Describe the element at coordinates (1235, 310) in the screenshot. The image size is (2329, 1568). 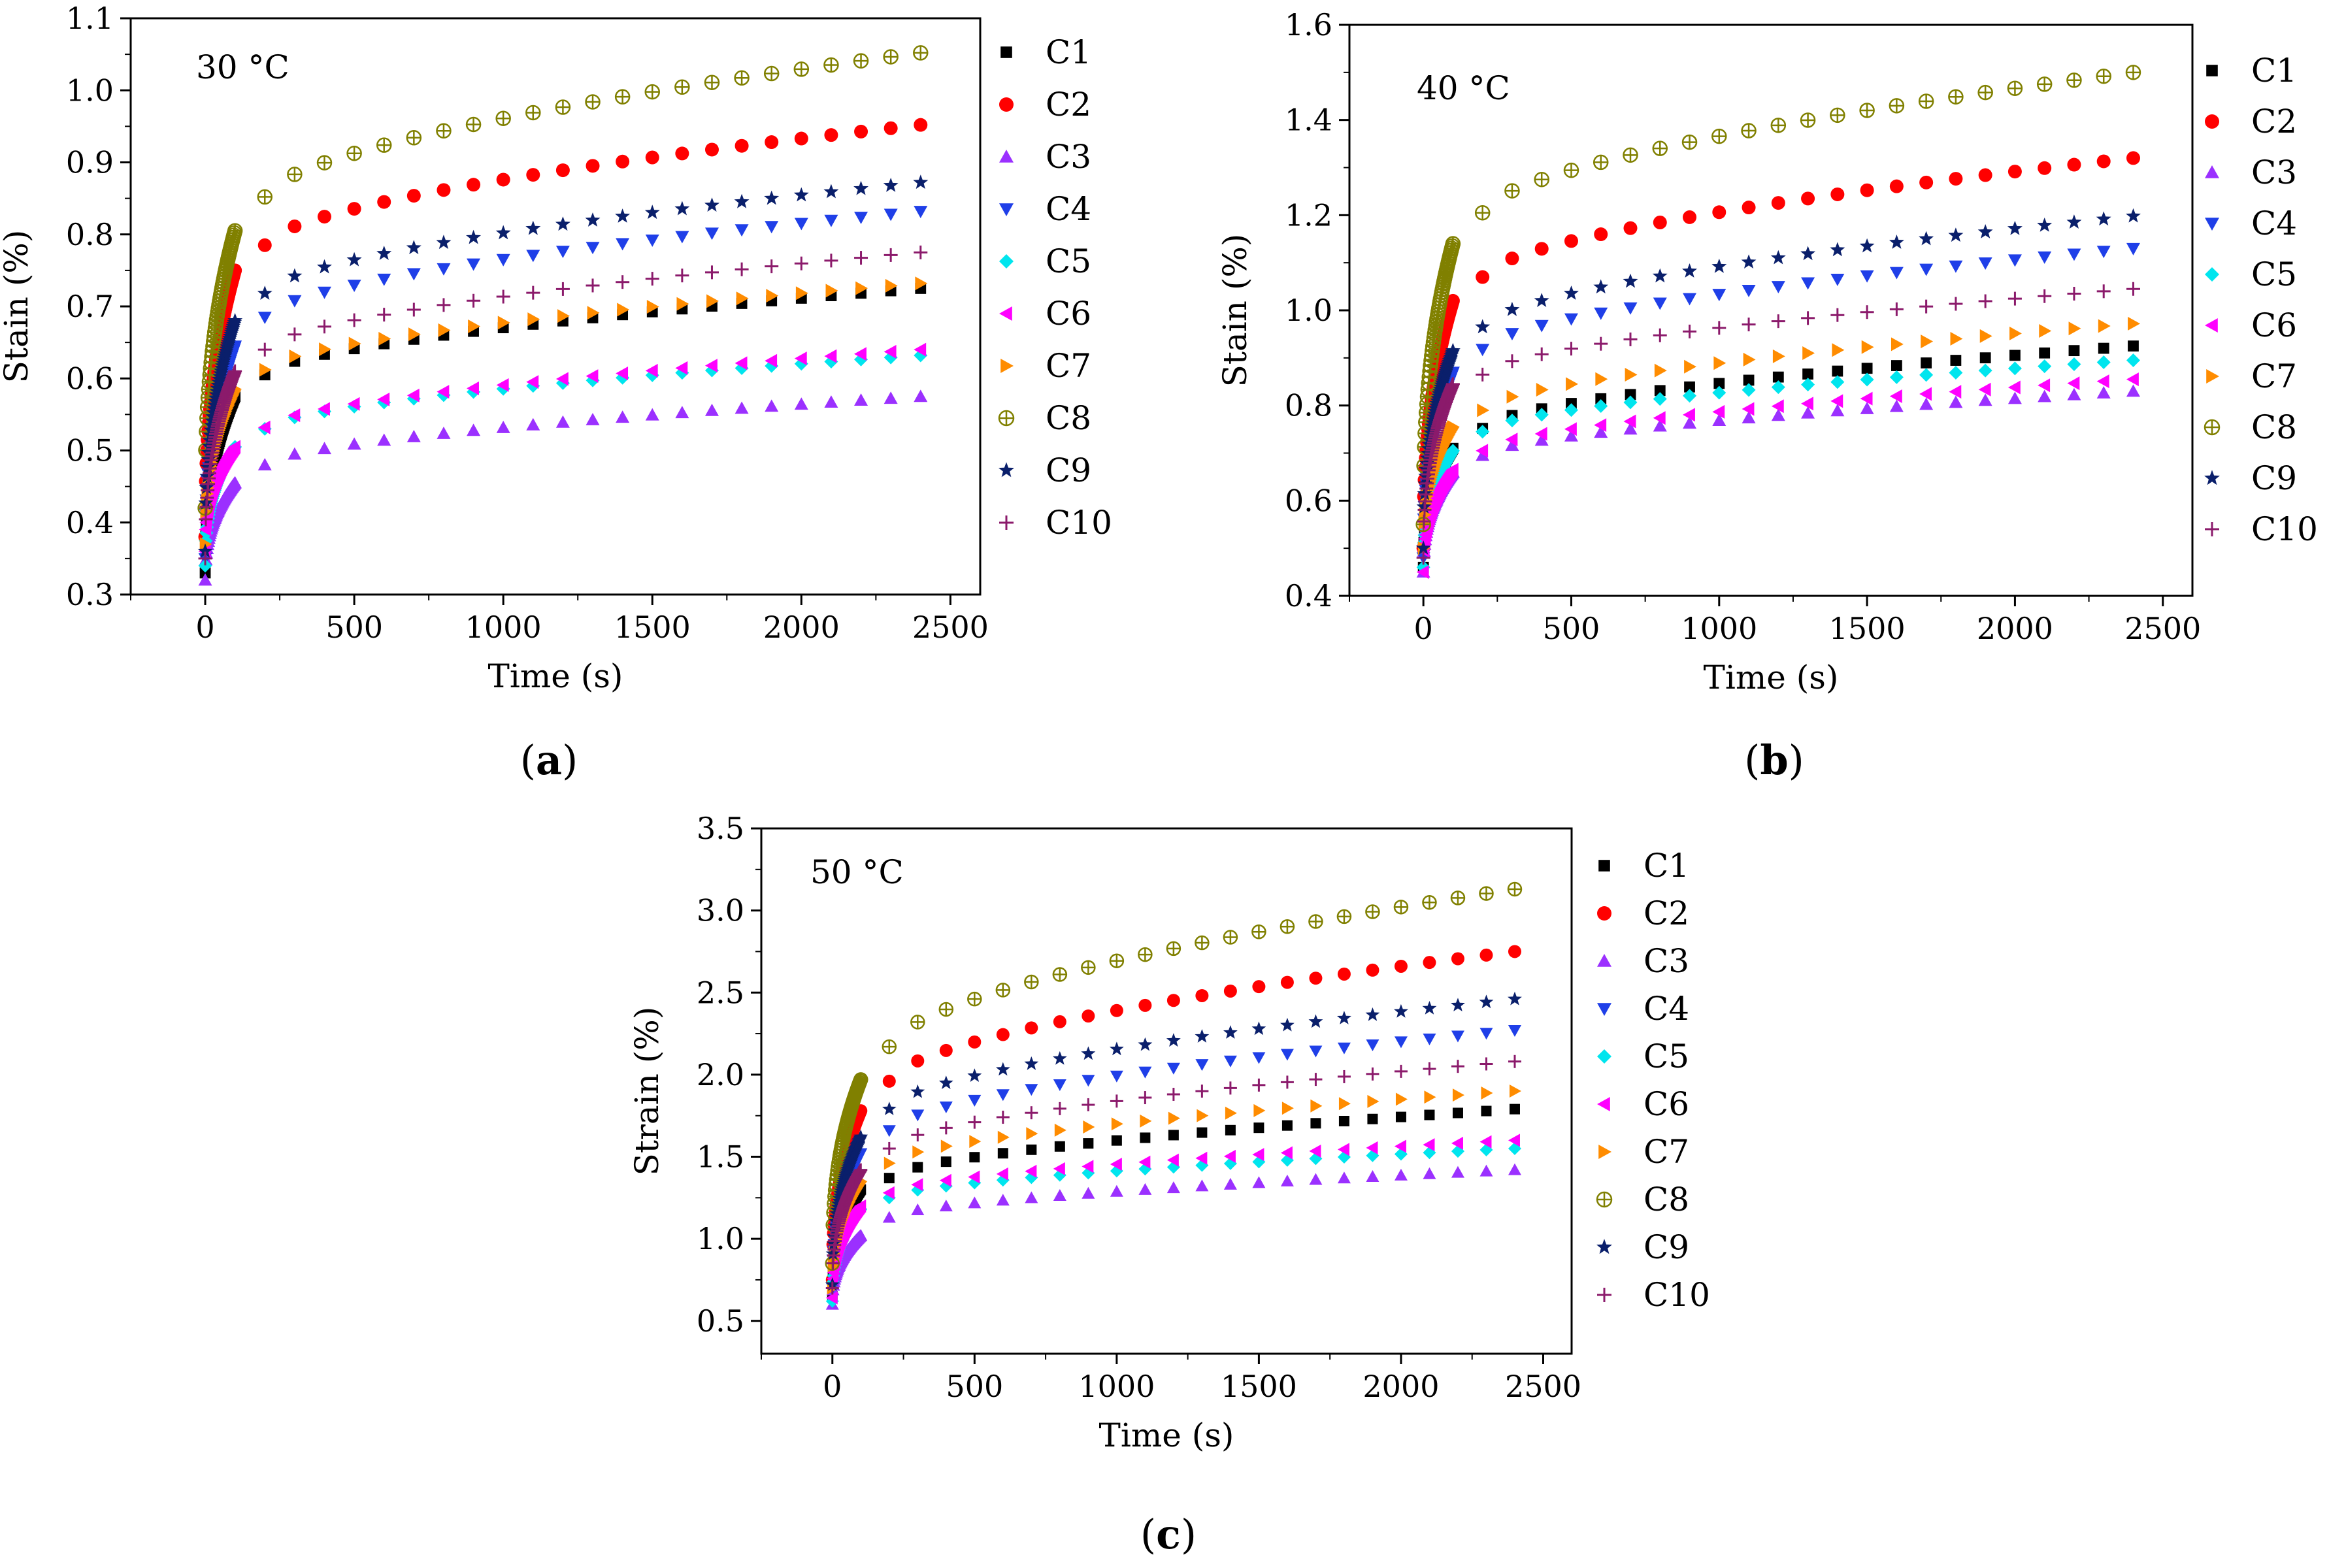
I see `y-axis-label: Stain (%)` at that location.